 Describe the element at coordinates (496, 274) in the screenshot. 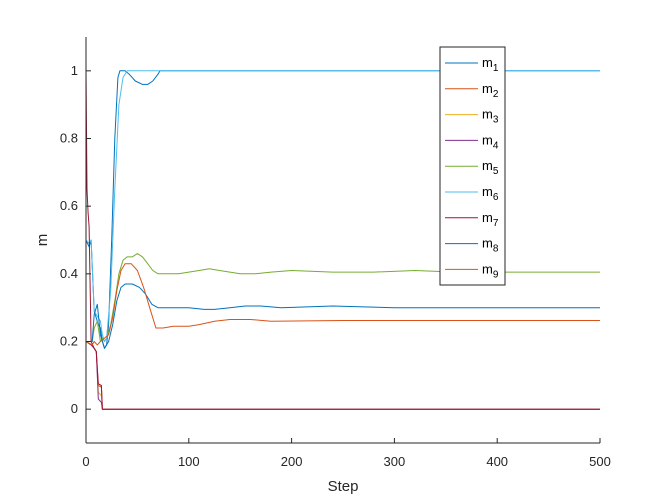

I see `legend-label-subscript: 9` at that location.